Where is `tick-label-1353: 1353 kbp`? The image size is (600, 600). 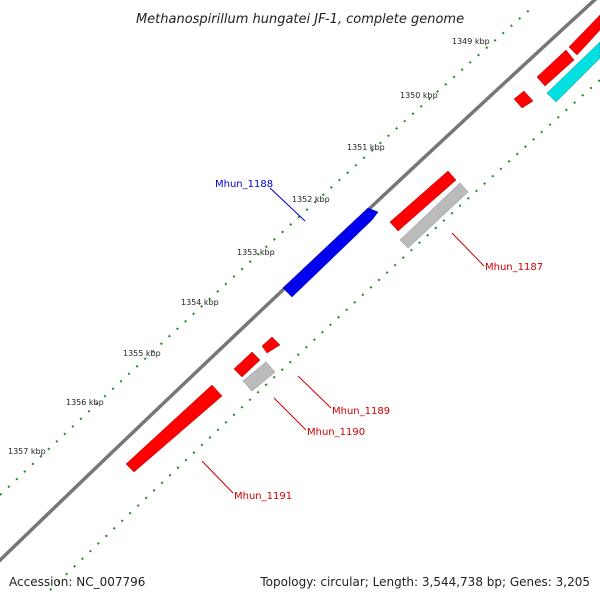 tick-label-1353: 1353 kbp is located at coordinates (256, 252).